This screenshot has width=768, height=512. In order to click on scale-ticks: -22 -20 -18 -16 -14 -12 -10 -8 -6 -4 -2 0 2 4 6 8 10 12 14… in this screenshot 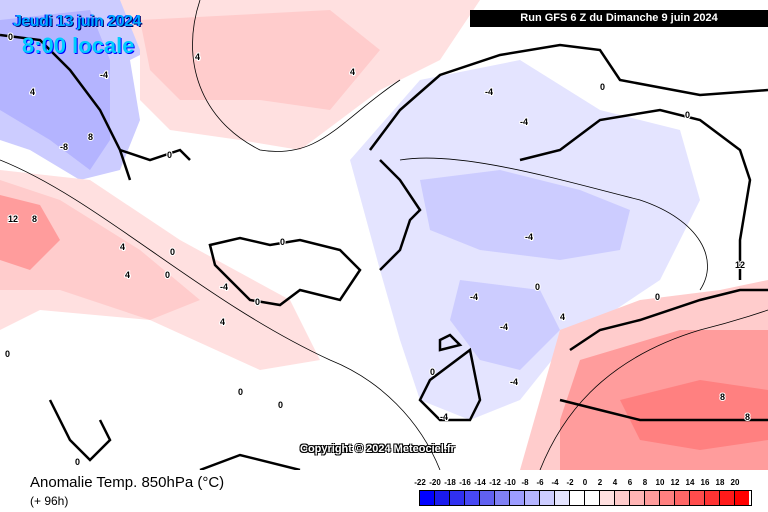, I will do `click(586, 483)`.